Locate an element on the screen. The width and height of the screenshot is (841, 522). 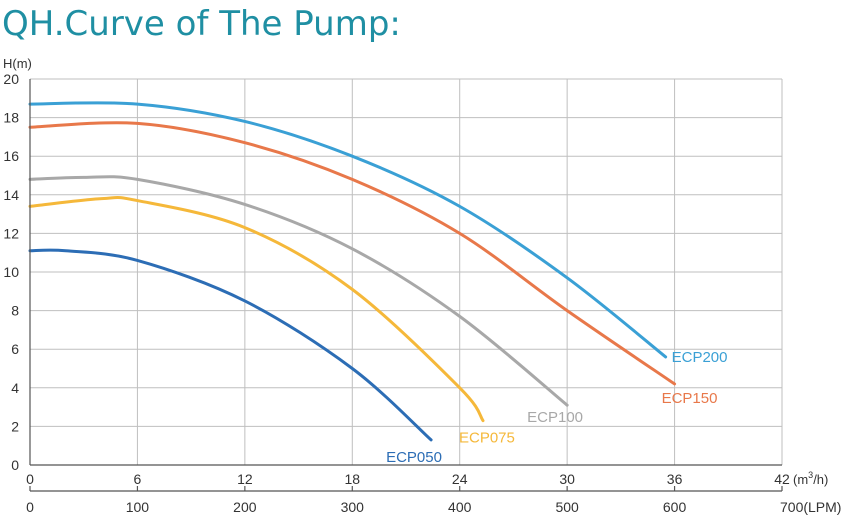
series-label-ecp100: ECP100 is located at coordinates (555, 417).